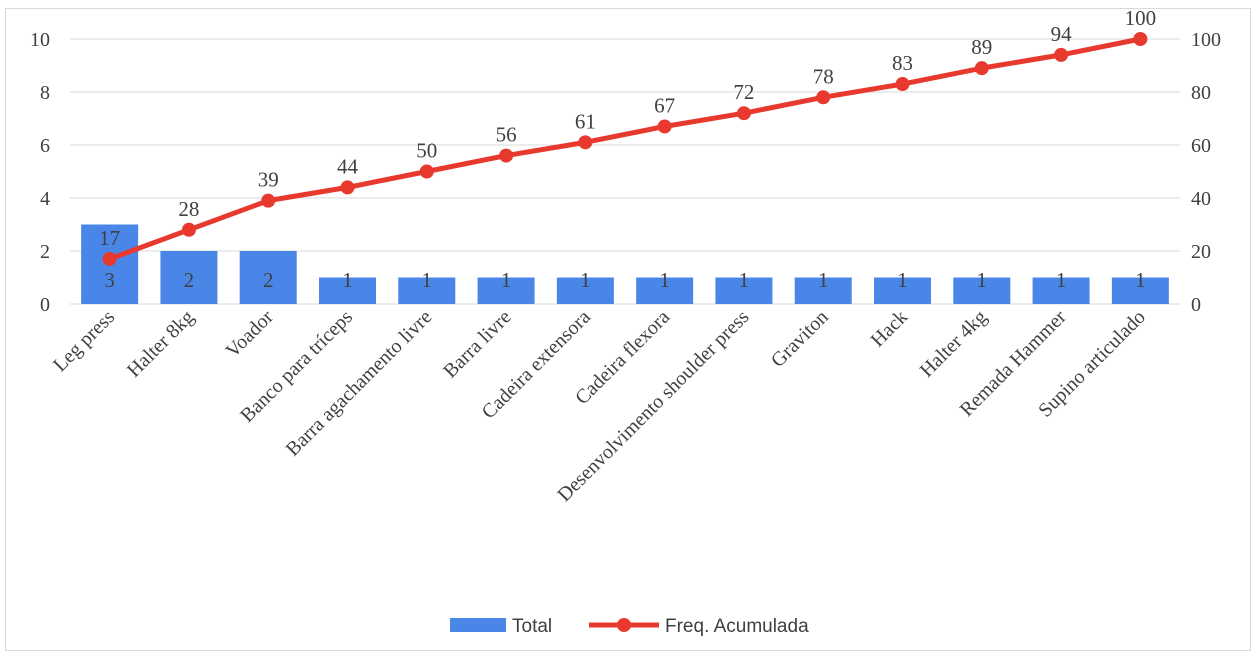  Describe the element at coordinates (532, 626) in the screenshot. I see `legend-label-total: Total` at that location.